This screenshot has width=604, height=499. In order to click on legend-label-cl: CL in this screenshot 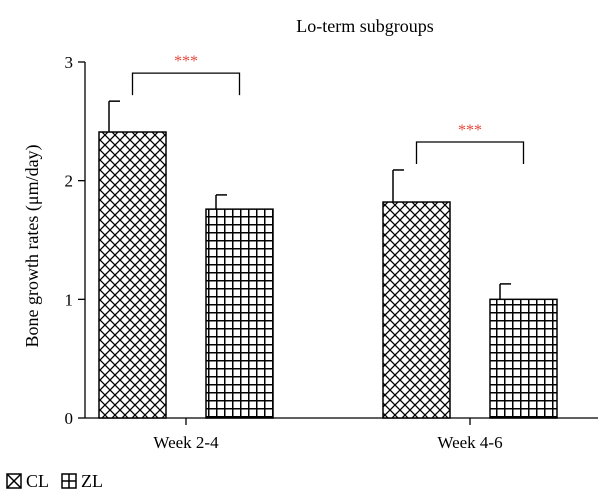, I will do `click(38, 480)`.